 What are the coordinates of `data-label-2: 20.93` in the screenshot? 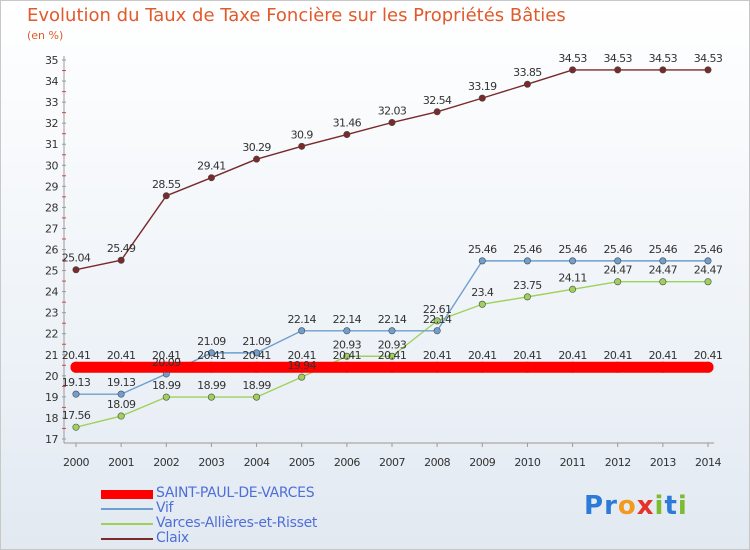 It's located at (347, 344).